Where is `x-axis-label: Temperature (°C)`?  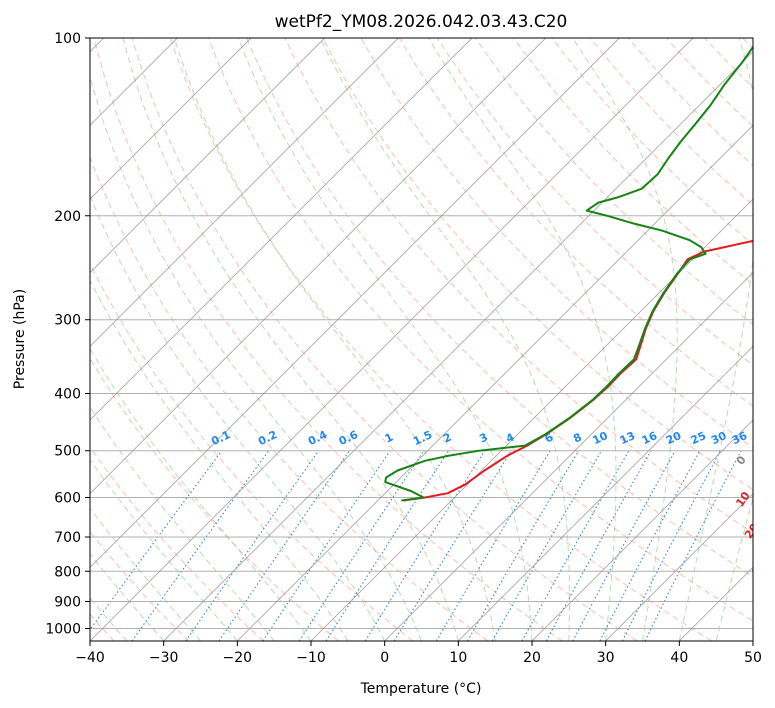 x-axis-label: Temperature (°C) is located at coordinates (421, 689).